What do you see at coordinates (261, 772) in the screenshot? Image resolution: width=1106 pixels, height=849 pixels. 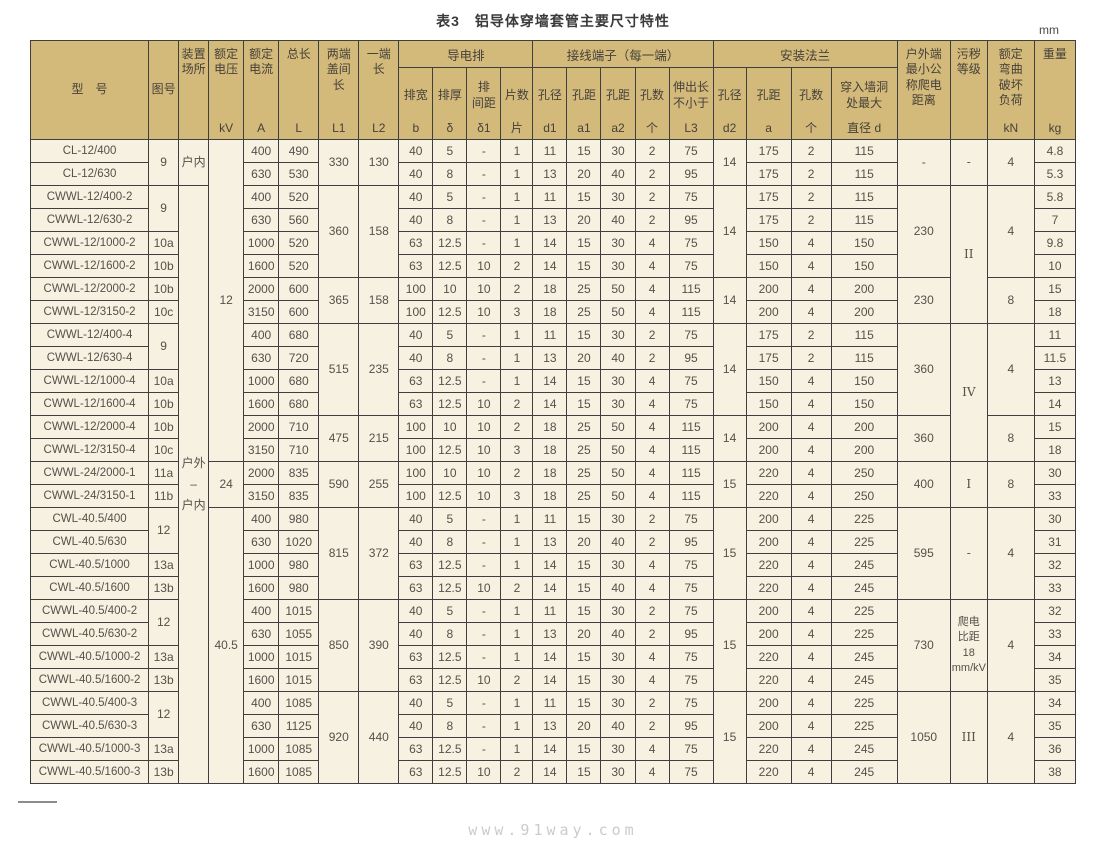 I see `table-cell: 1600` at bounding box center [261, 772].